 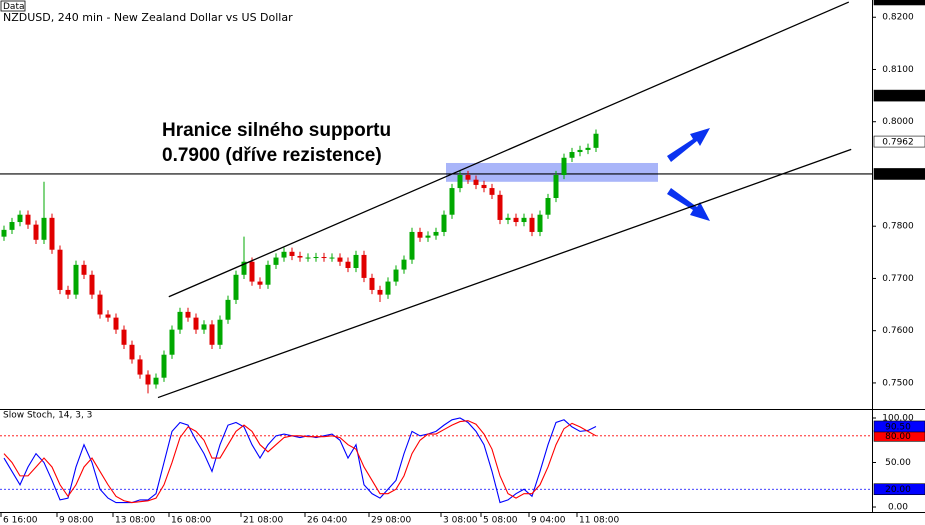 I want to click on y-tick-label: 0.7800, so click(x=898, y=227).